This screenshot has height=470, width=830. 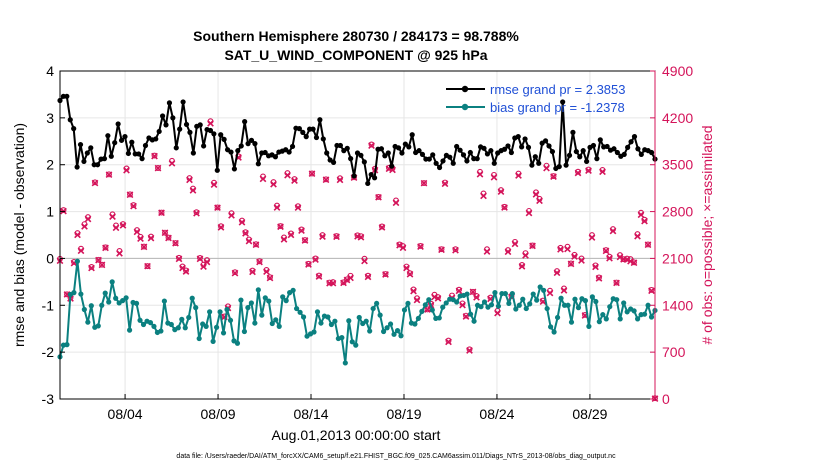 I want to click on left-tick-label: 2, so click(x=50, y=165).